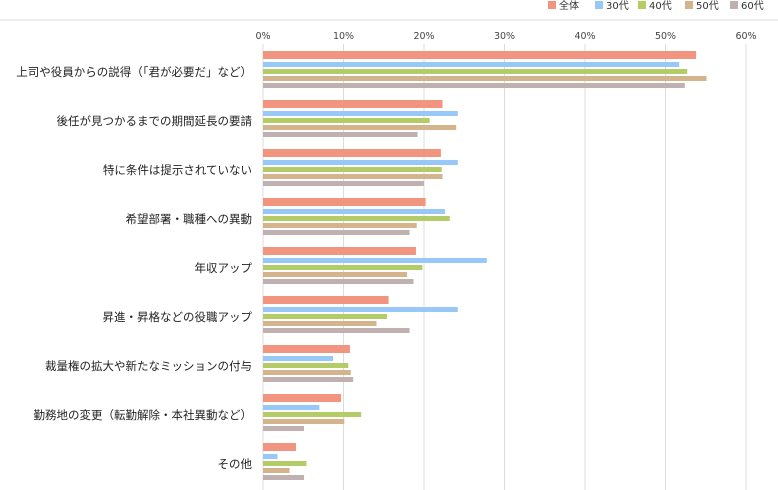 The width and height of the screenshot is (778, 490). Describe the element at coordinates (134, 72) in the screenshot. I see `category-label: 上司や役員からの説得（「君が必要だ」など）` at that location.